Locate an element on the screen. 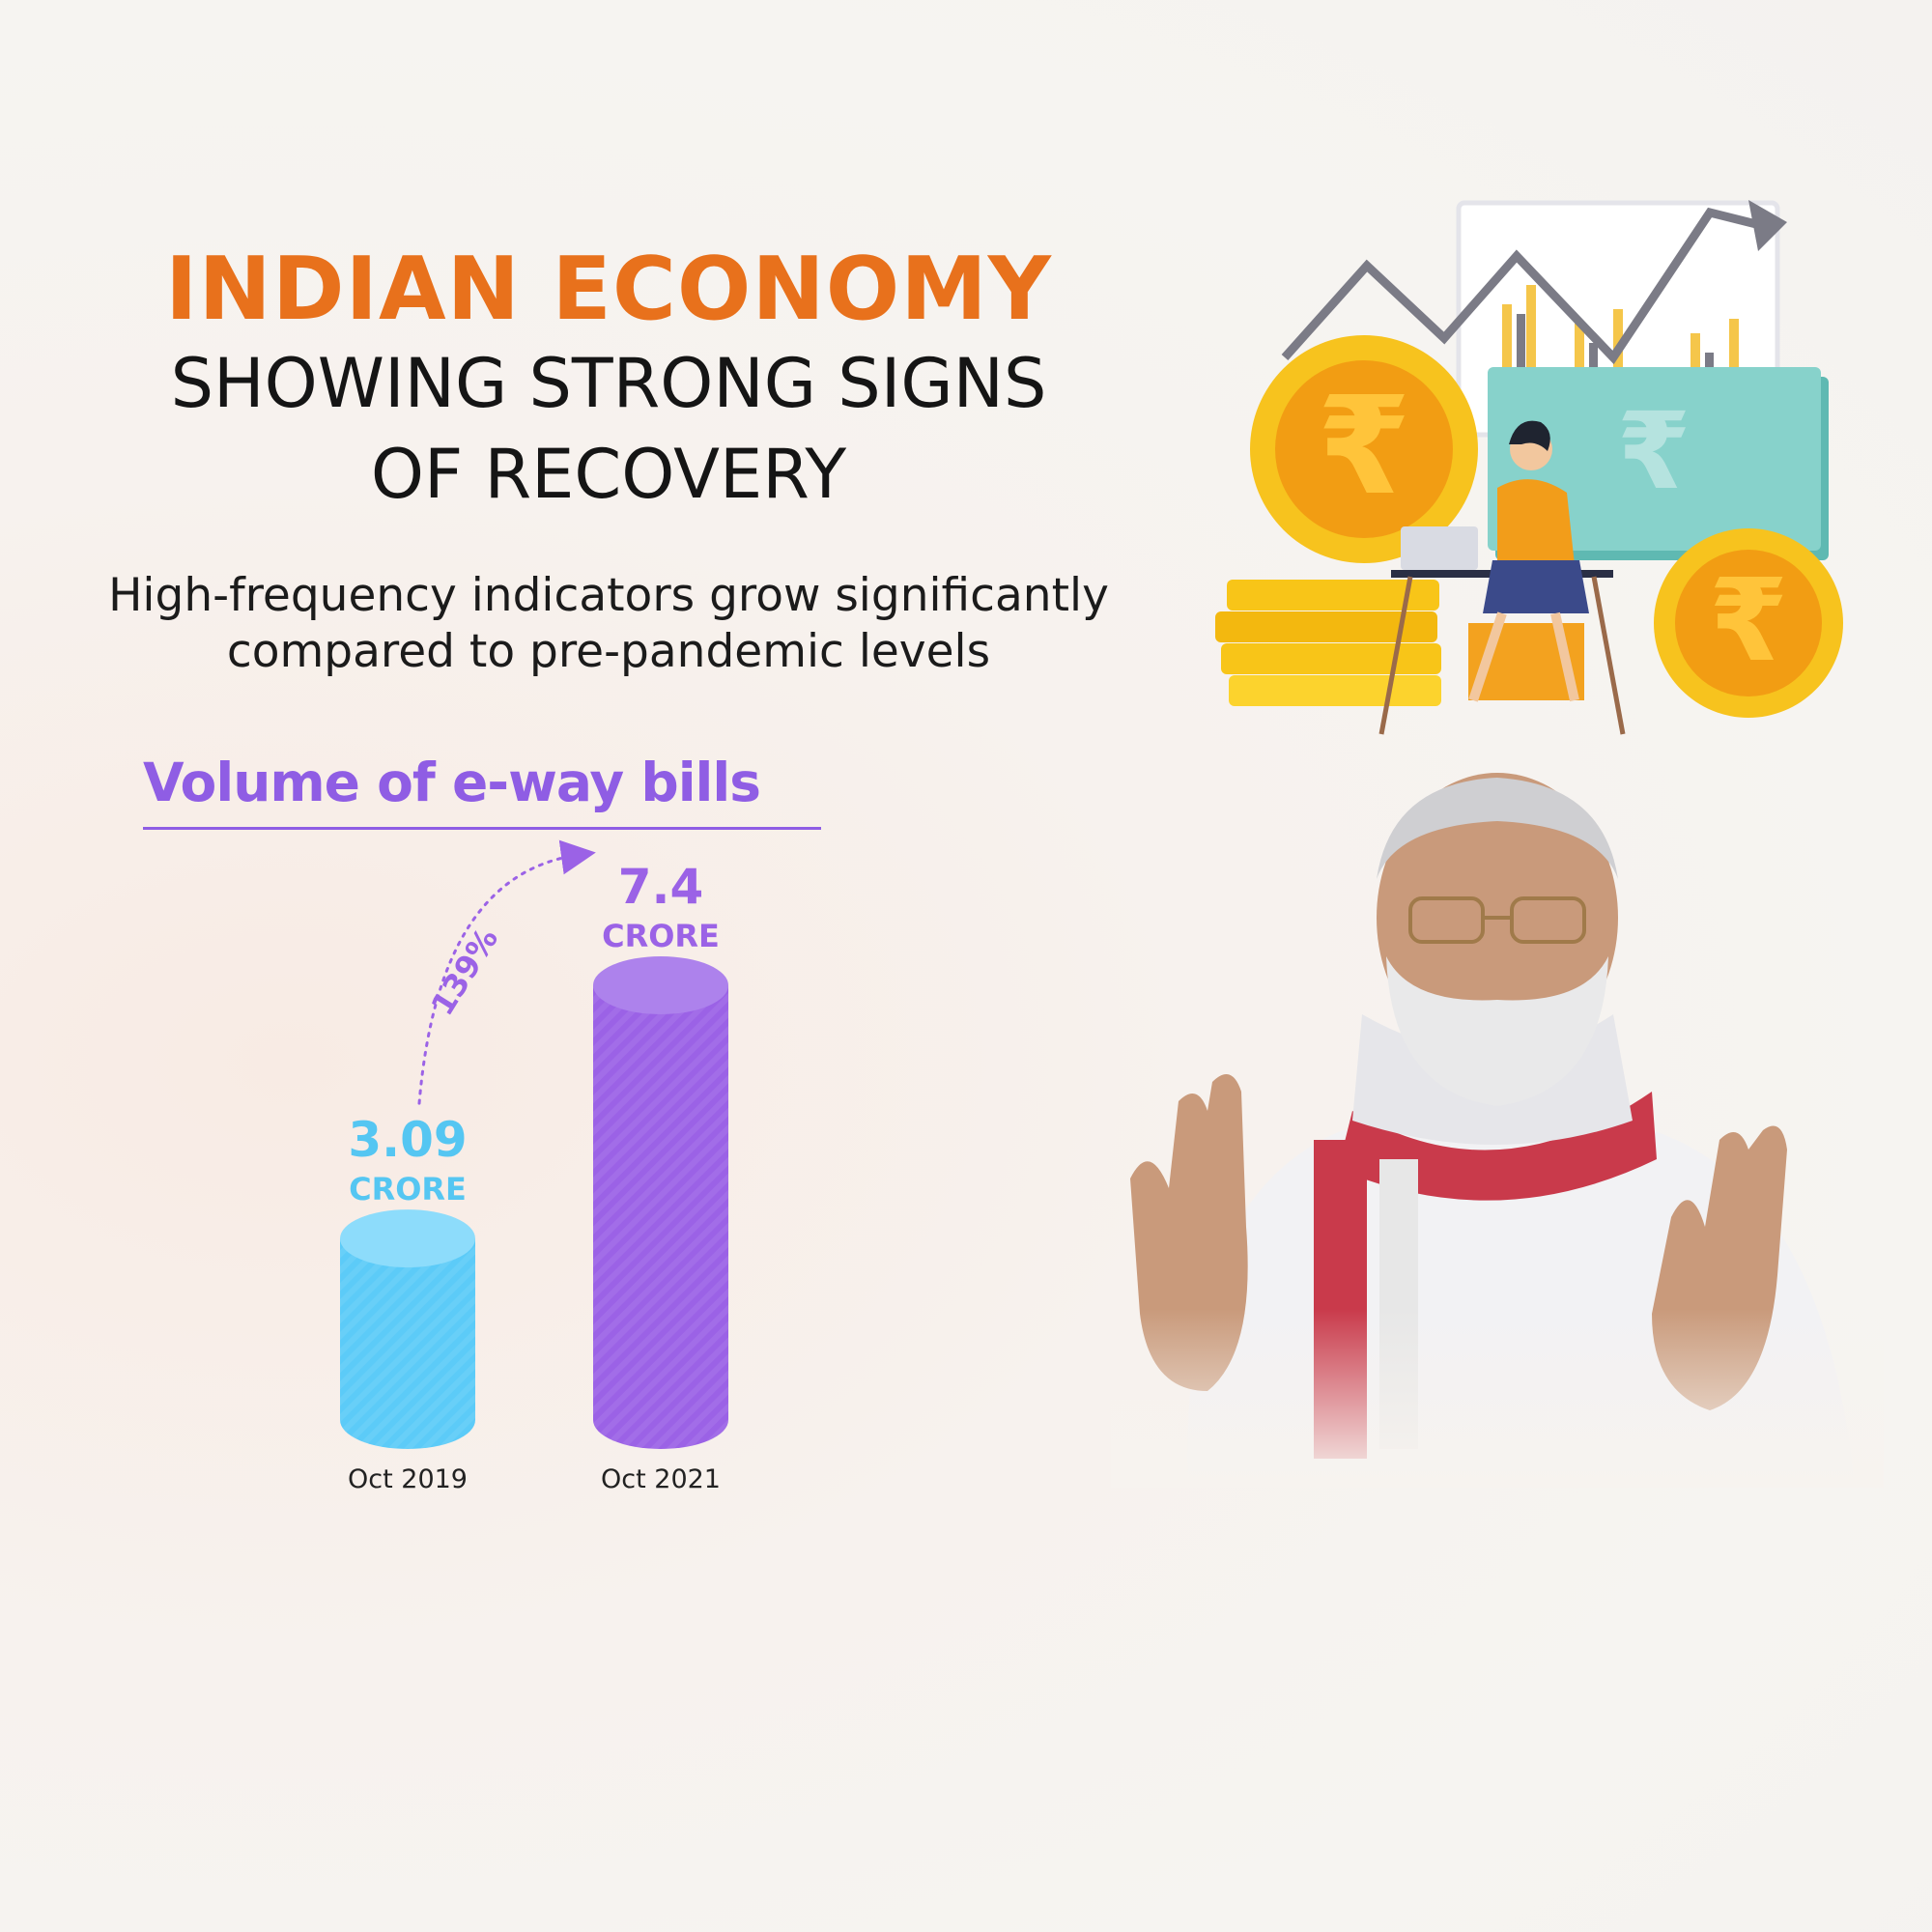 Image resolution: width=1932 pixels, height=1932 pixels. speaker-photo is located at coordinates (1497, 1130).